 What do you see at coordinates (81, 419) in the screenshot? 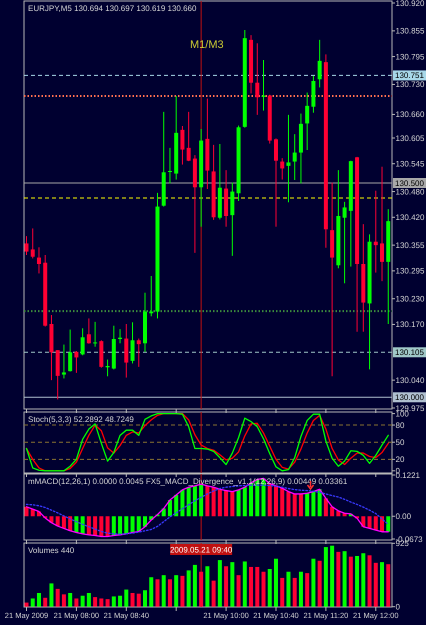
I see `chart-title: Stoch(5,3,3) 52.2892 48.7249` at bounding box center [81, 419].